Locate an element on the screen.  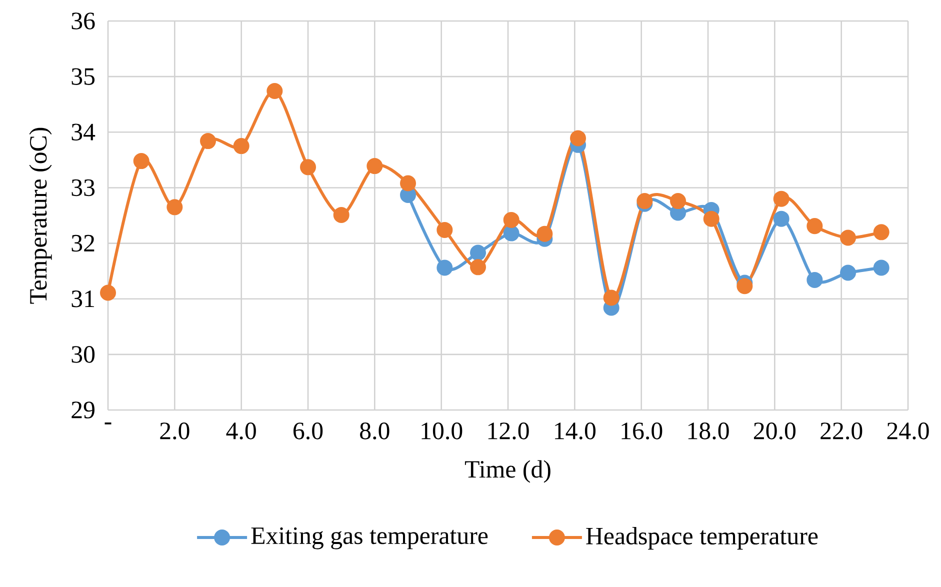
x-tick-label: 4.0 is located at coordinates (241, 431).